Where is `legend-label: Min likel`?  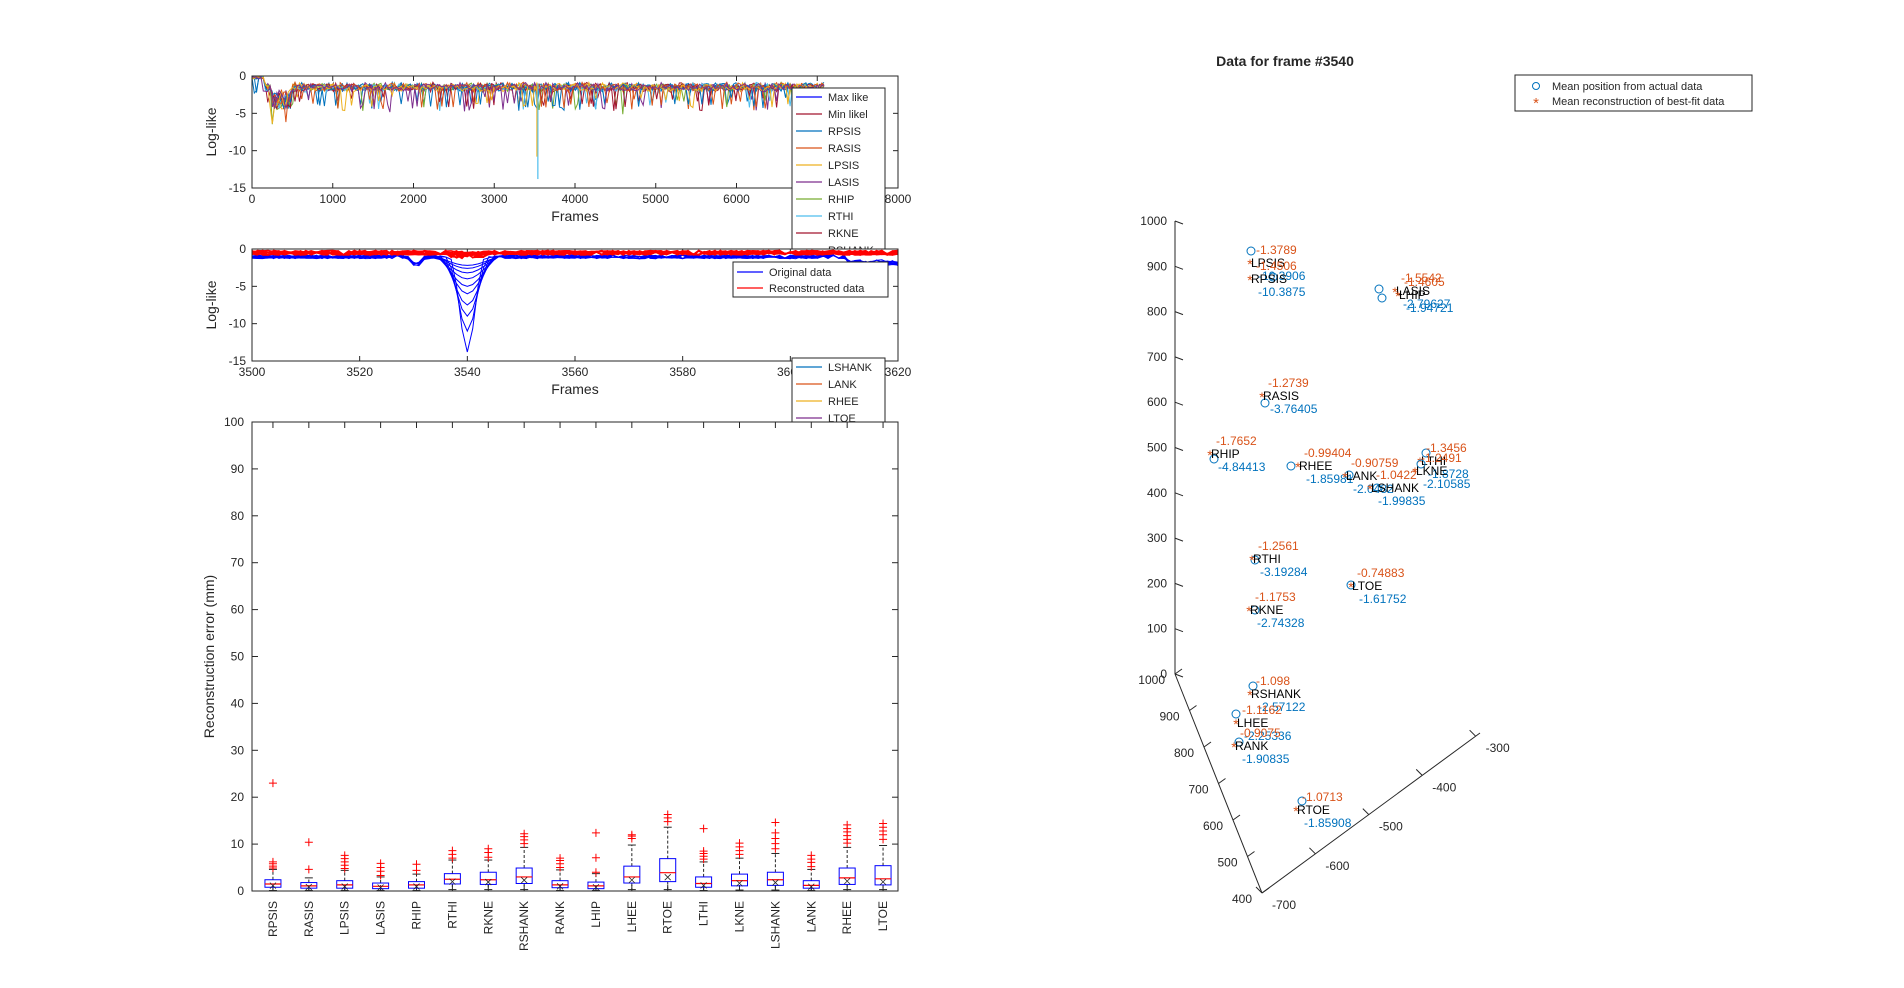
legend-label: Min likel is located at coordinates (848, 115).